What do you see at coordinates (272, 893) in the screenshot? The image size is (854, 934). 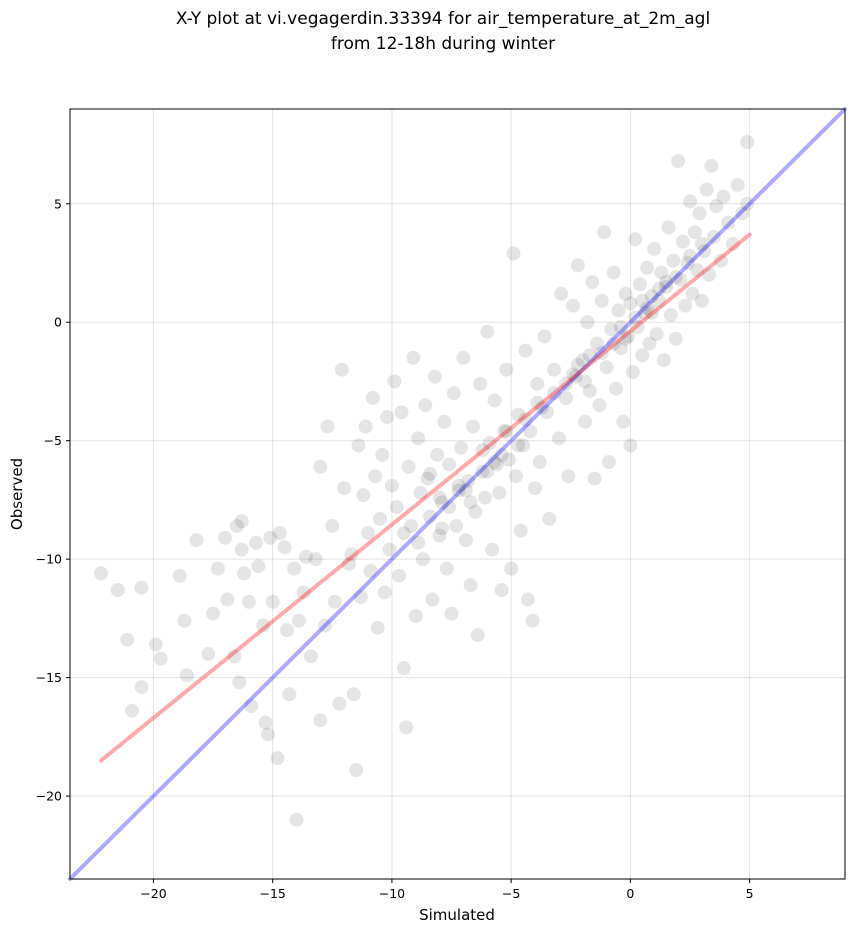 I see `x-tick-label-1: −15` at bounding box center [272, 893].